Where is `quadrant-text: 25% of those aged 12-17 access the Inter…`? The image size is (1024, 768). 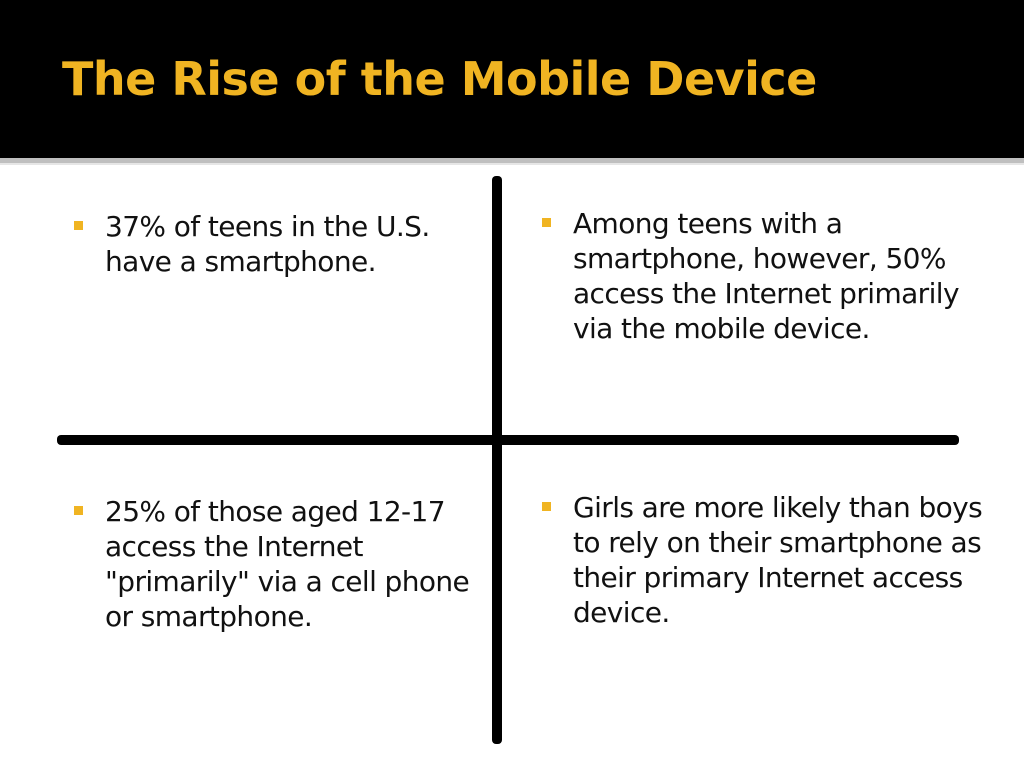
quadrant-text: 25% of those aged 12-17 access the Inter… is located at coordinates (287, 564).